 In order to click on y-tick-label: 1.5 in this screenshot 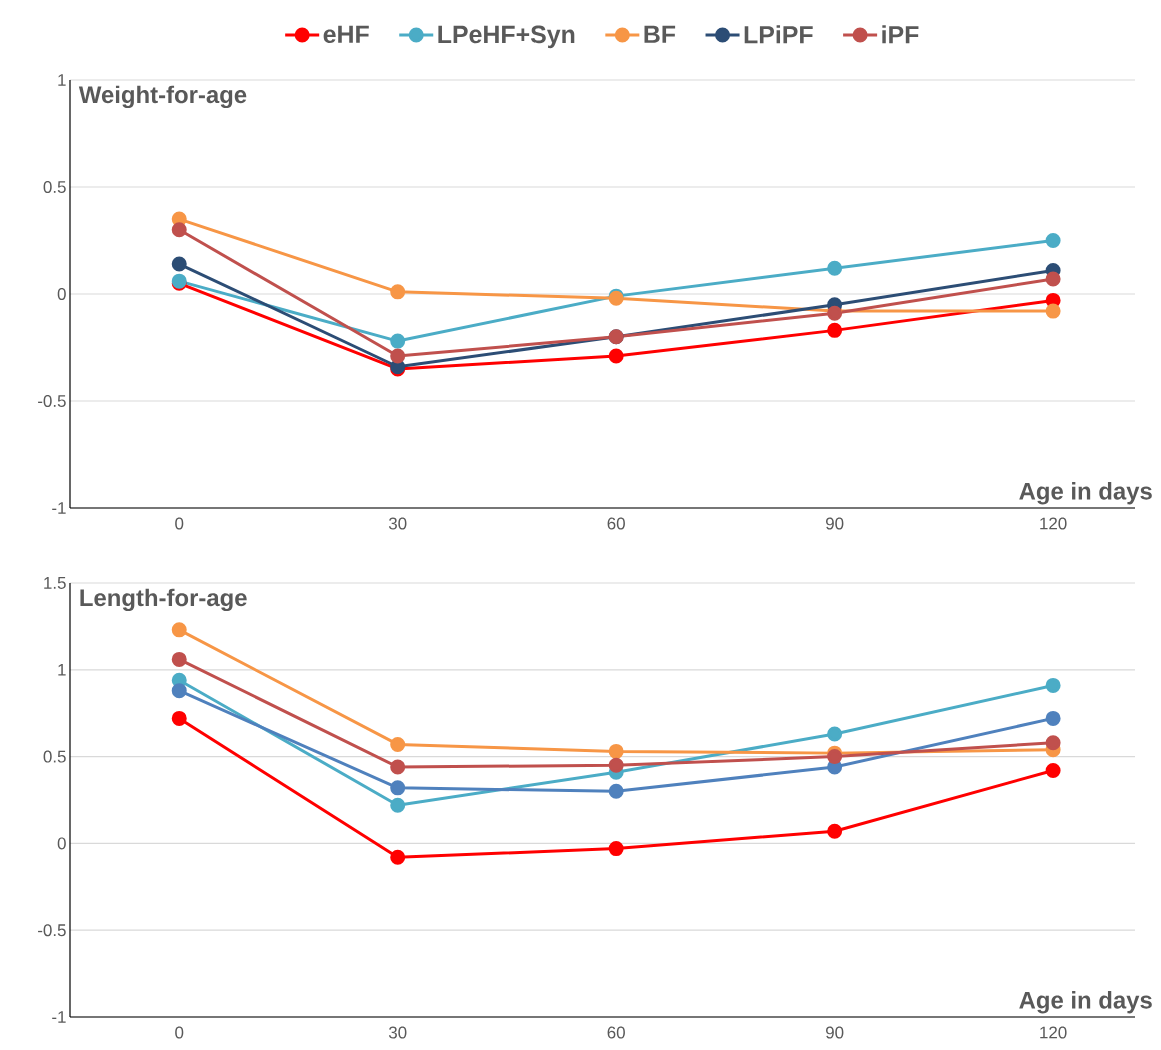, I will do `click(55, 583)`.